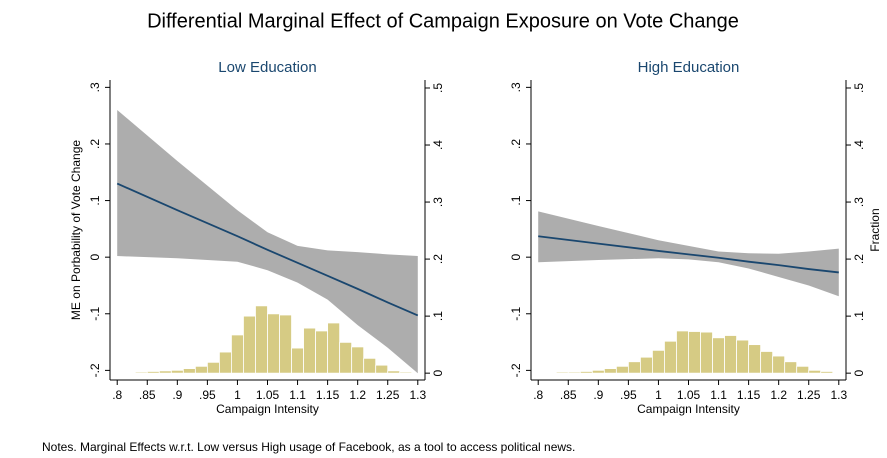  What do you see at coordinates (875, 229) in the screenshot?
I see `y2-axis-label: Fraction` at bounding box center [875, 229].